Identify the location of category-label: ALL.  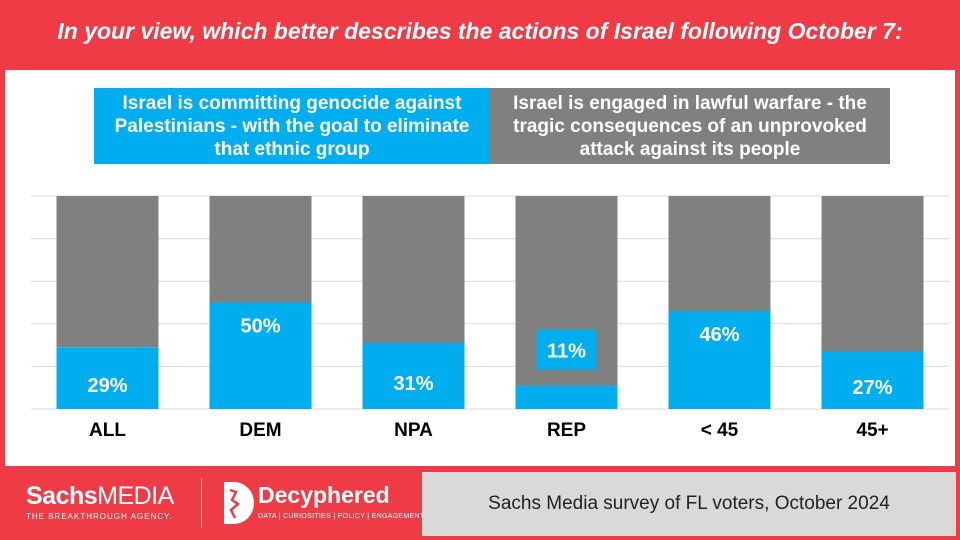
(107, 430).